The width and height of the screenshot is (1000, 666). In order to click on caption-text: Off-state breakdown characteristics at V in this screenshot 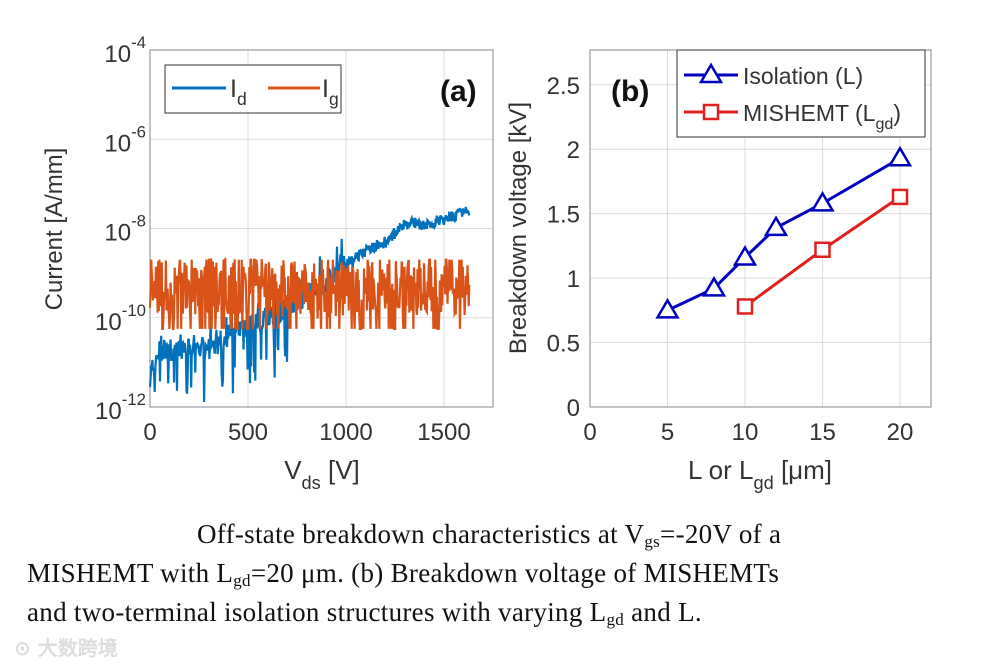, I will do `click(421, 534)`.